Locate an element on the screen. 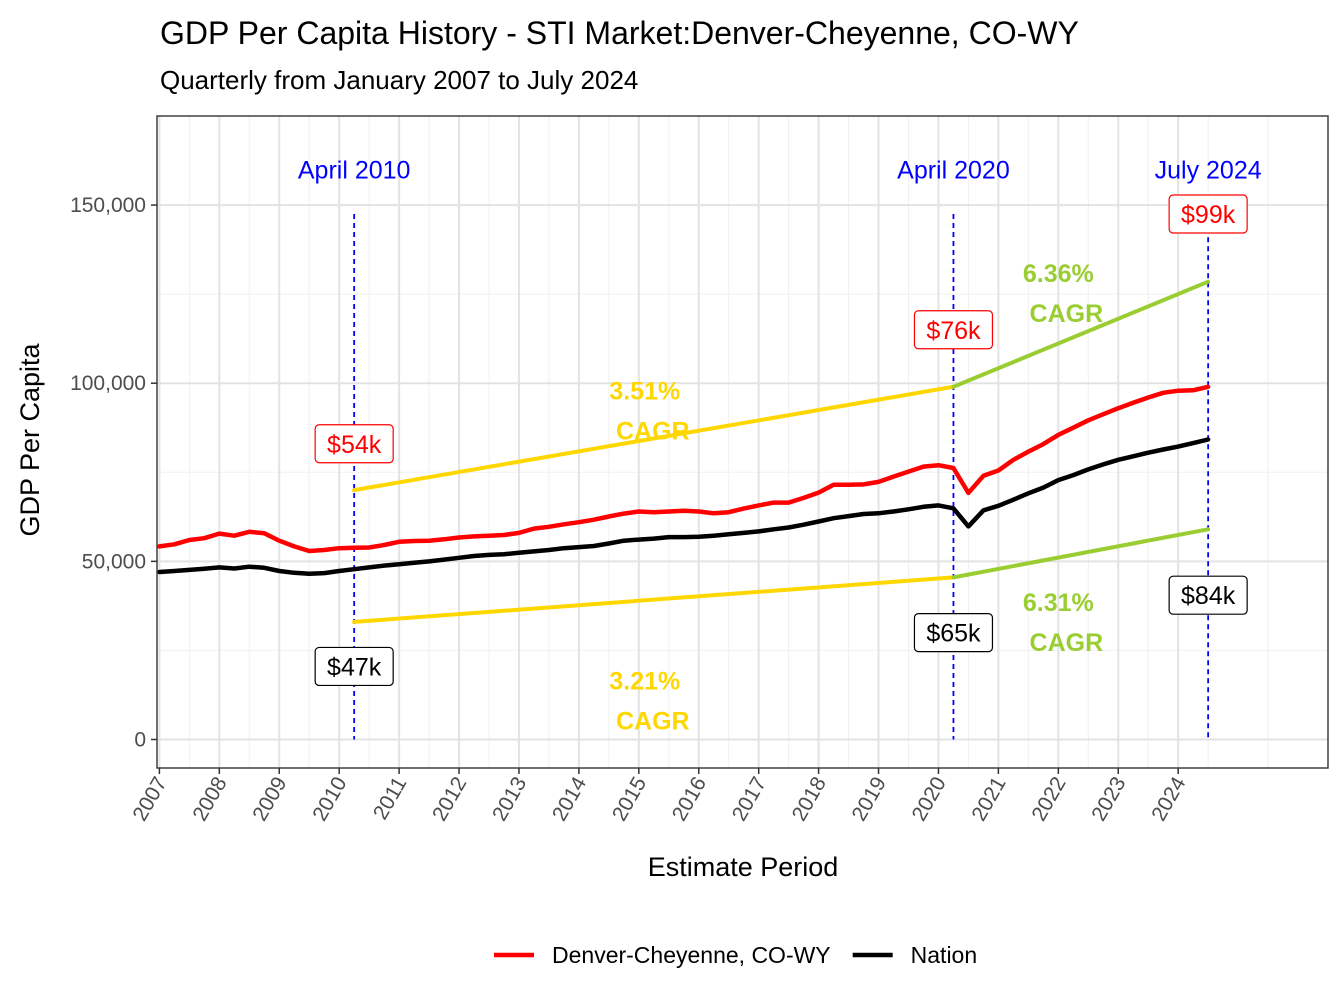 The width and height of the screenshot is (1344, 1008). y-tick-label: 150,000 is located at coordinates (108, 205).